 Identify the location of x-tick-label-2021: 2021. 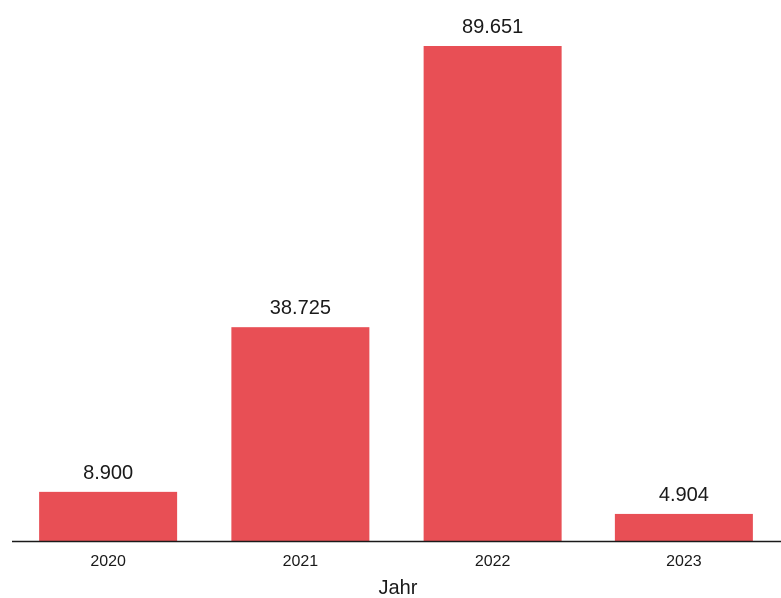
(301, 561).